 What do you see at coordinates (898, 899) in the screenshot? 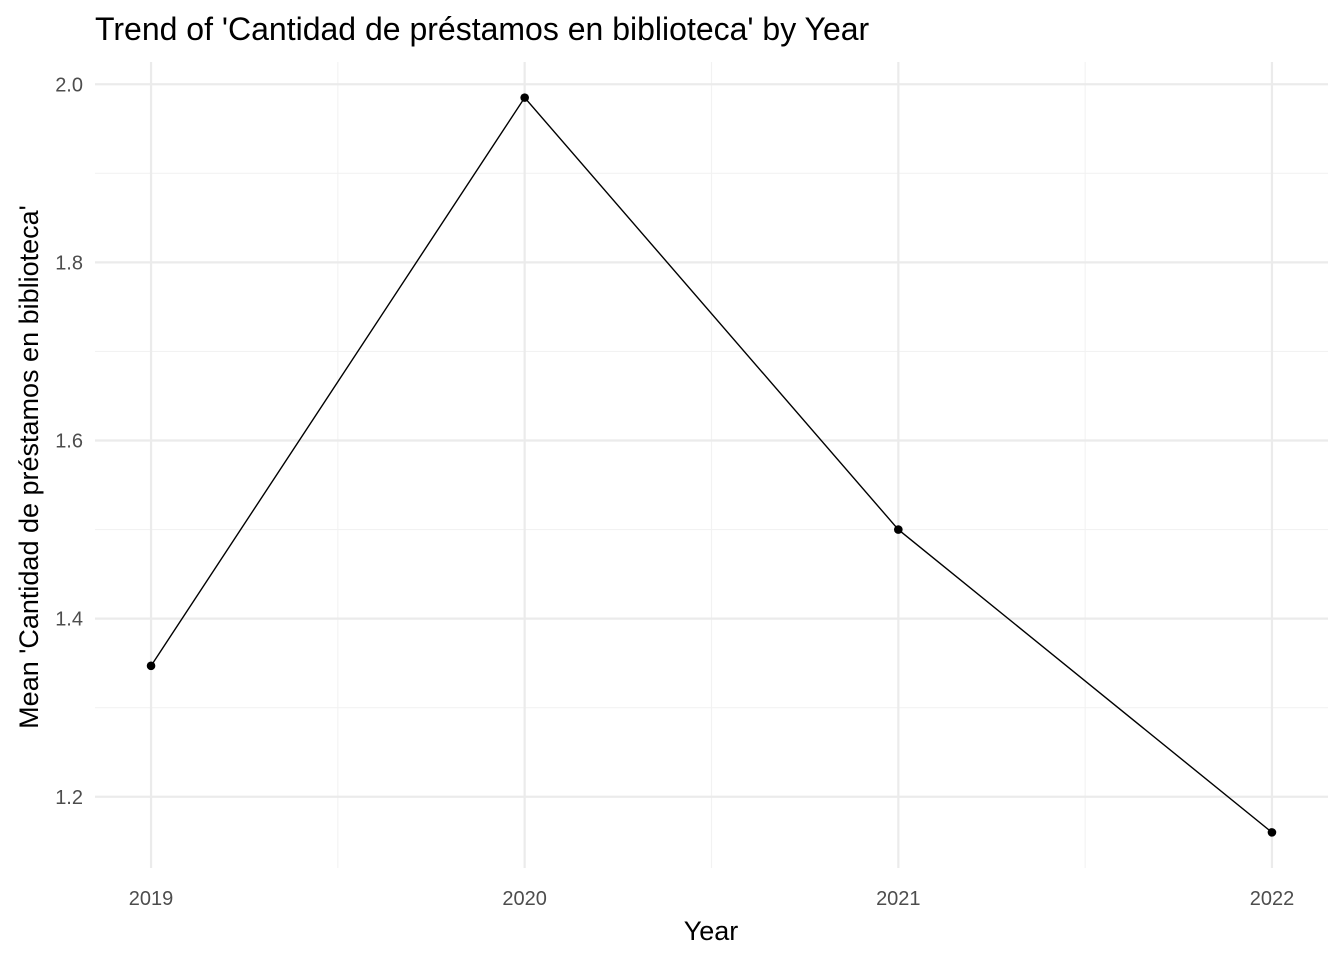
I see `x-tick-label: 2021` at bounding box center [898, 899].